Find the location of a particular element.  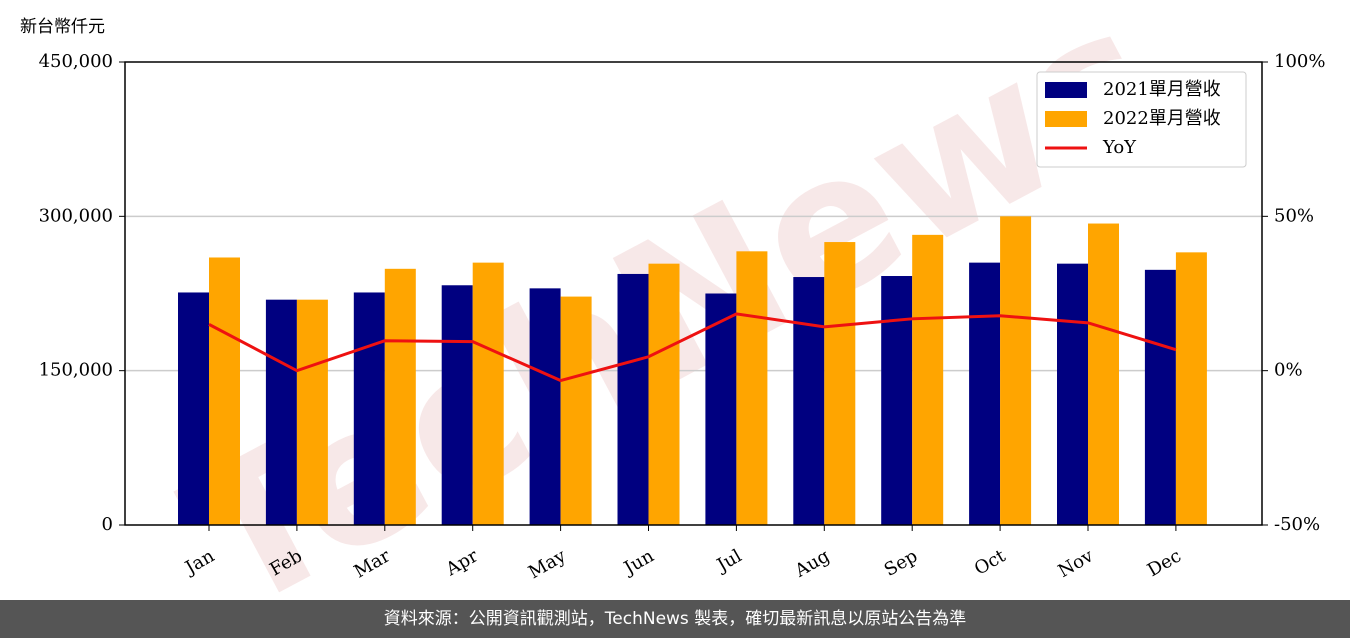

y-tick-label: 150,000 is located at coordinates (76, 370).